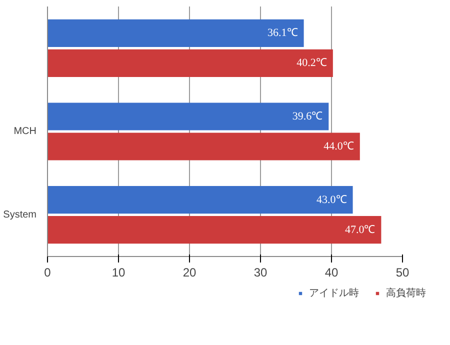 Image resolution: width=450 pixels, height=345 pixels. Describe the element at coordinates (331, 200) in the screenshot. I see `data-label: 43.0℃` at that location.